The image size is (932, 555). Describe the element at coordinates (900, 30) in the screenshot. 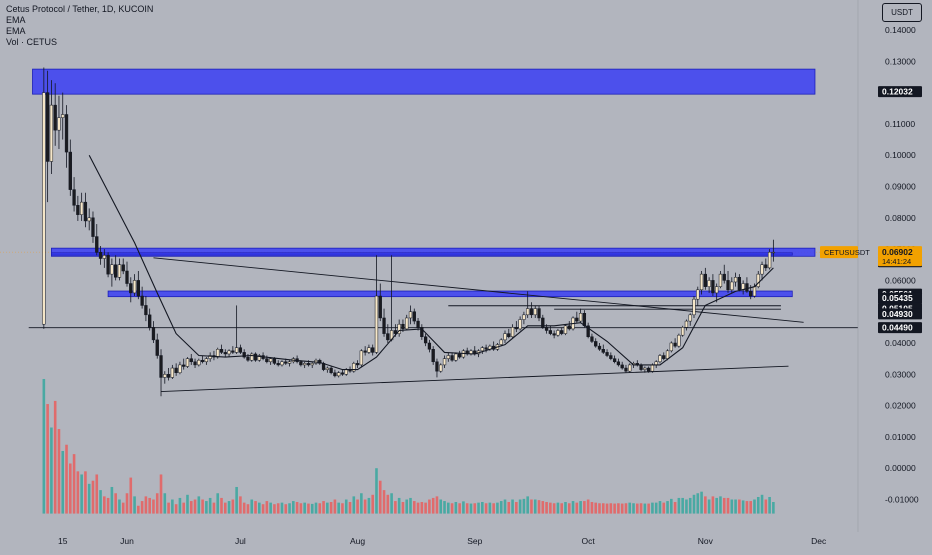

I see `y-tick-label: 0.14000` at that location.